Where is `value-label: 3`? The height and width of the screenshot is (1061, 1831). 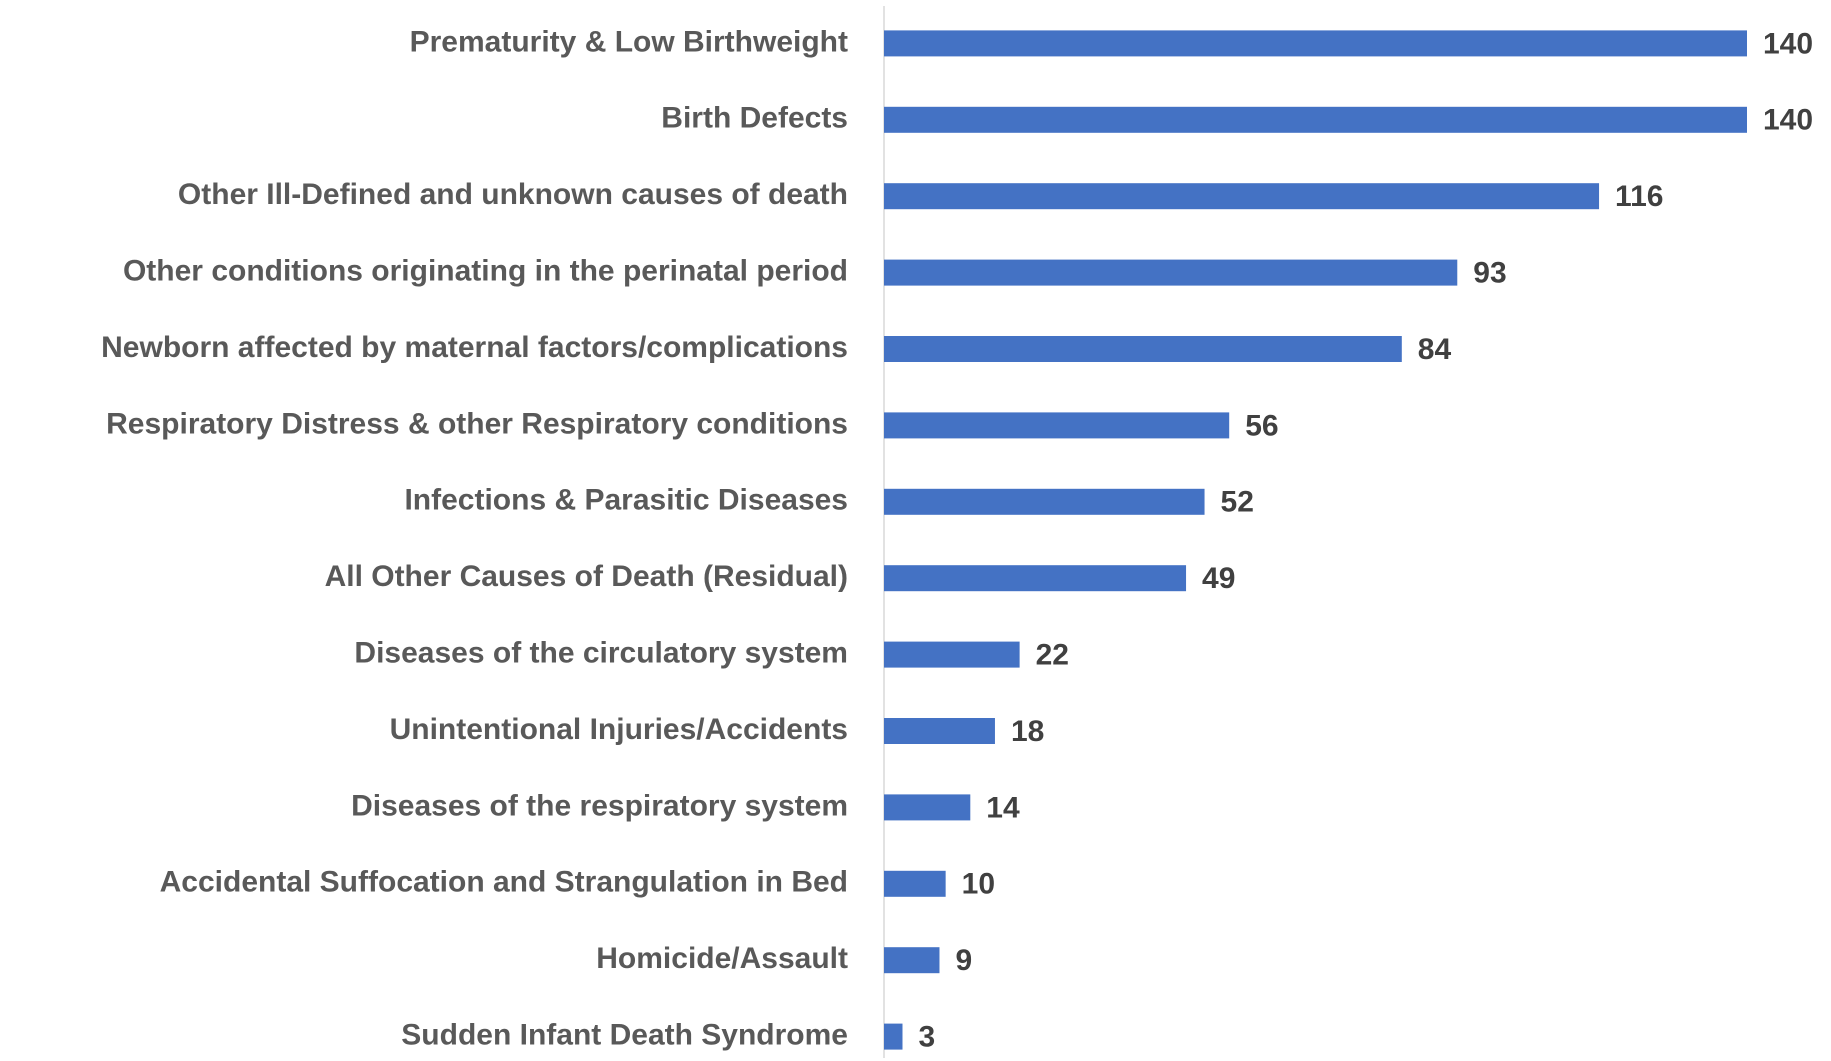 value-label: 3 is located at coordinates (926, 1037).